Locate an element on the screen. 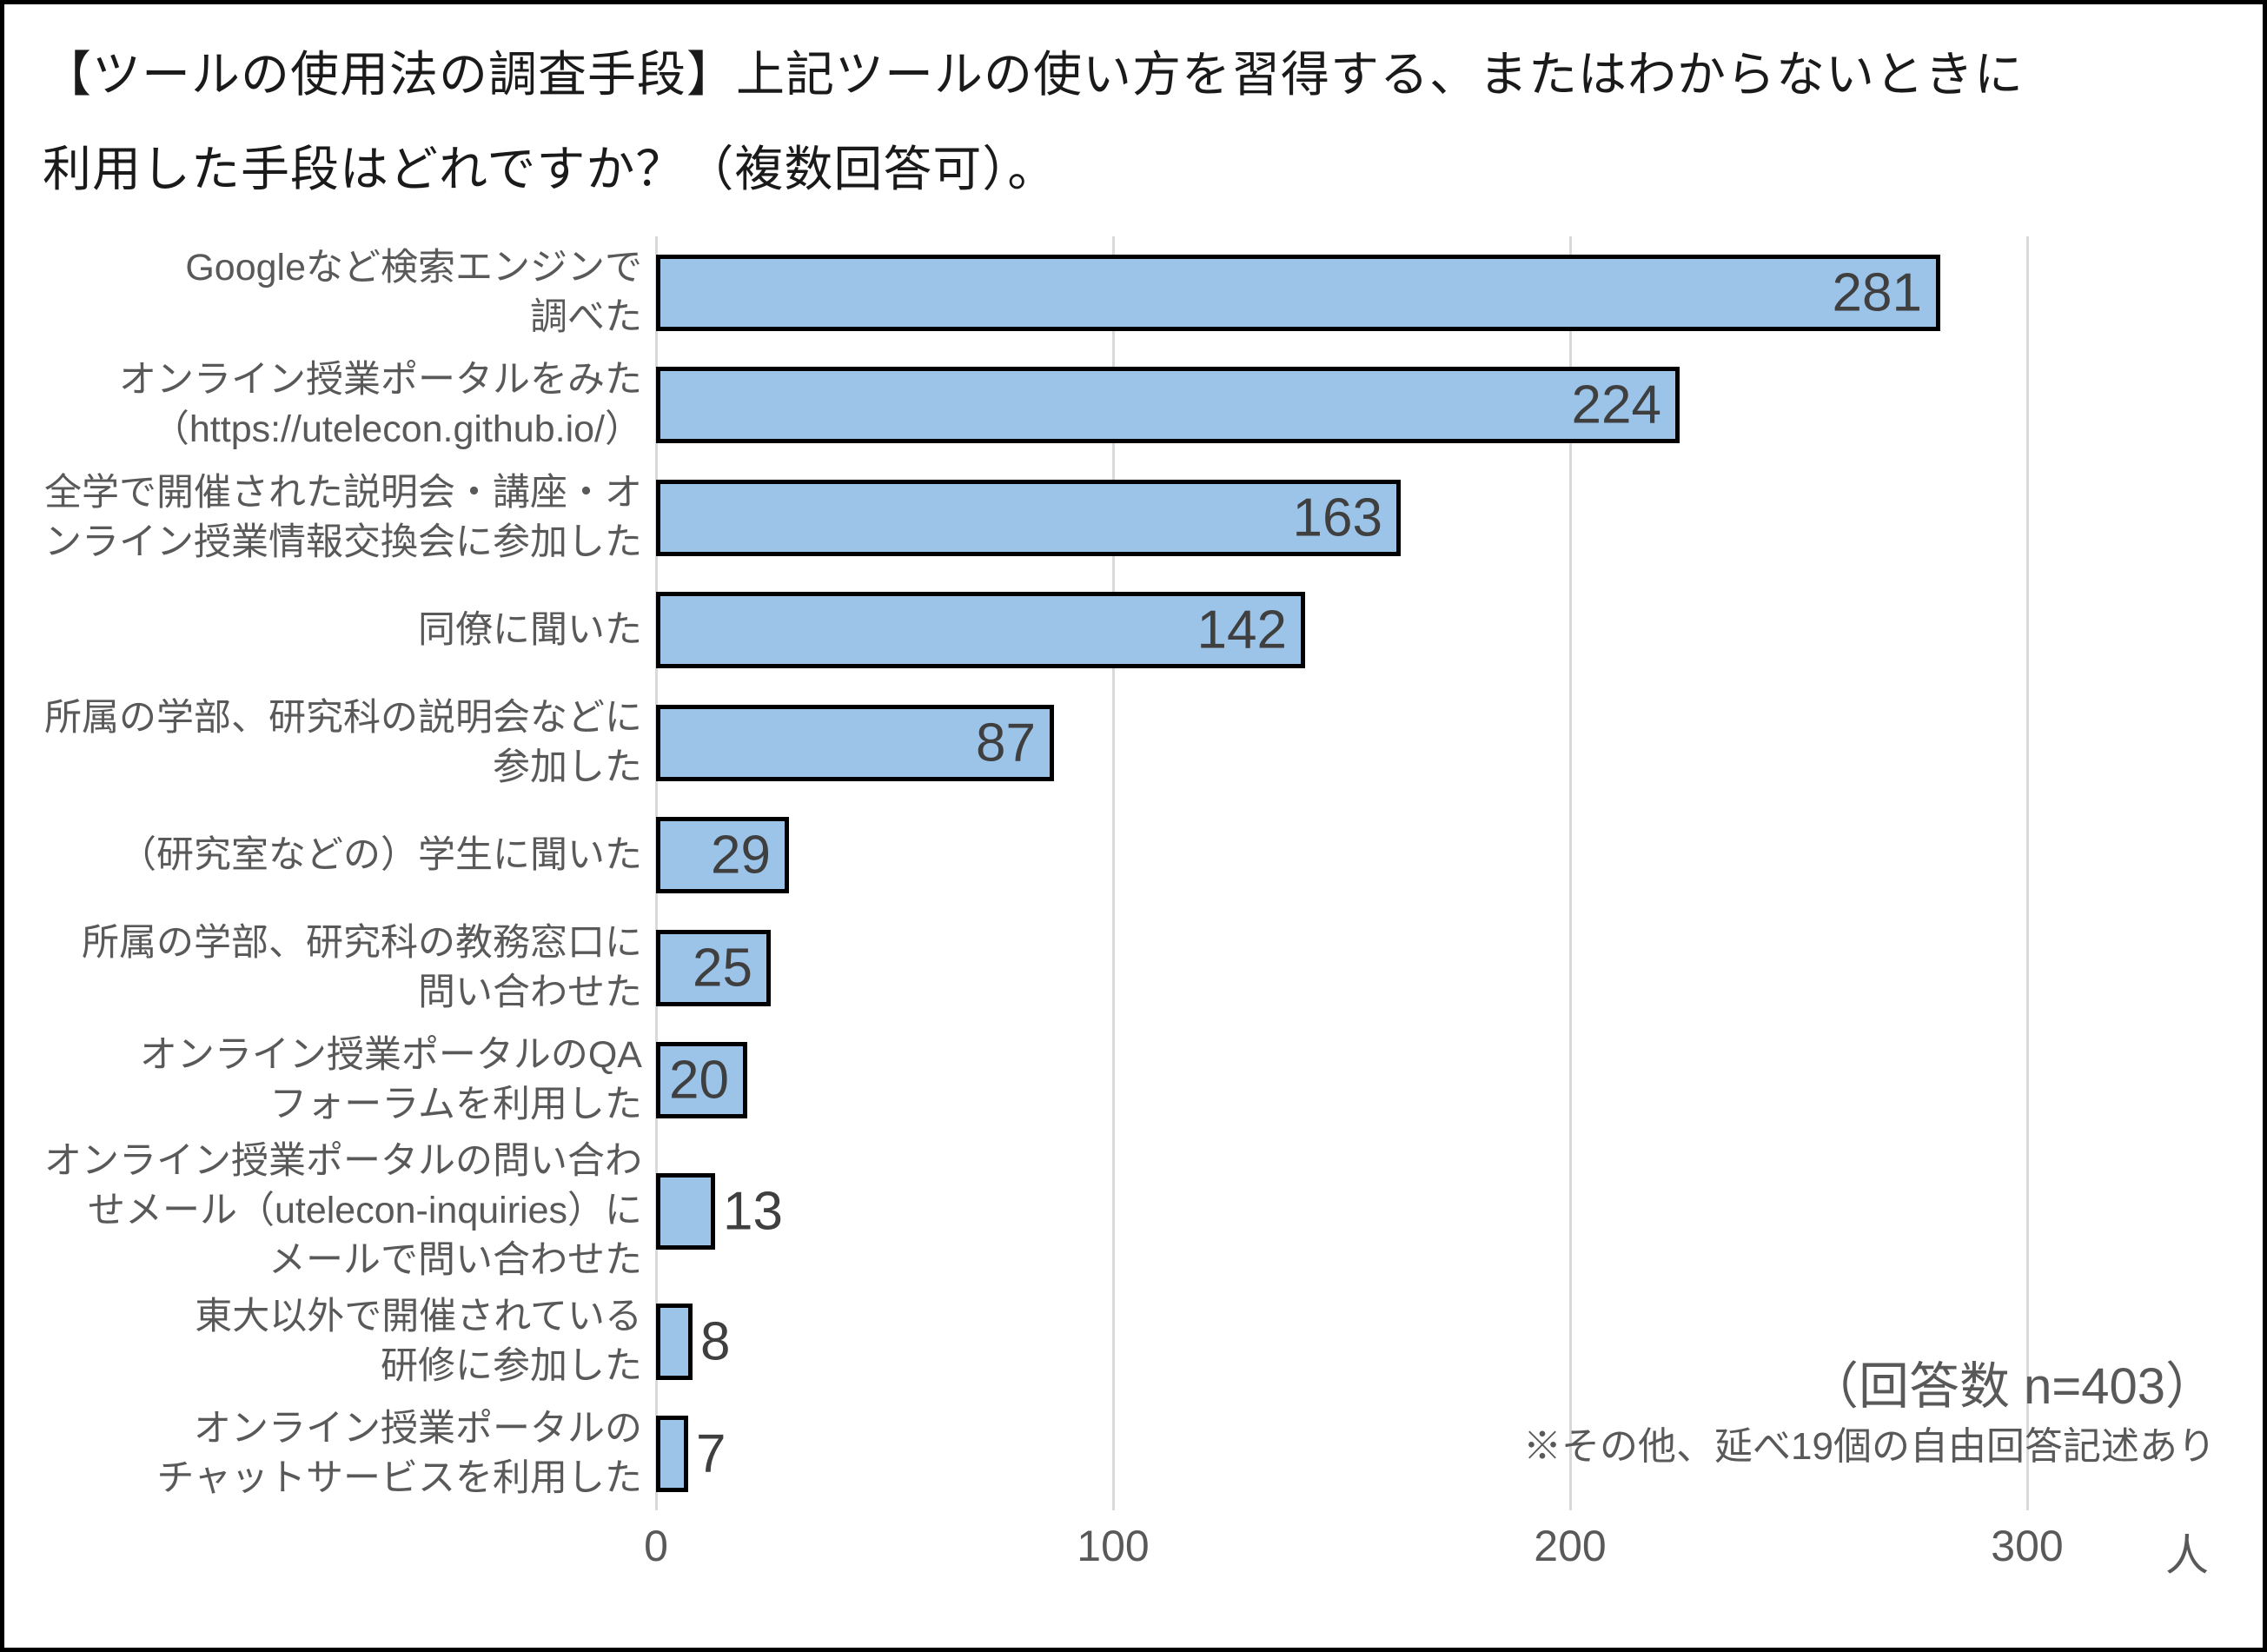 This screenshot has height=1652, width=2267. category-label-line: オンライン授業ポータルのQA is located at coordinates (390, 1055).